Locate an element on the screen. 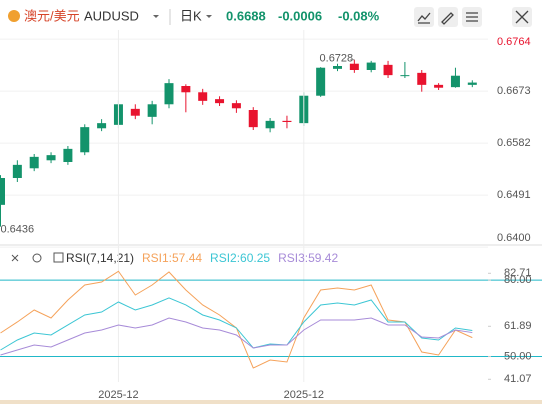 The height and width of the screenshot is (409, 542). indicator-icon is located at coordinates (424, 18).